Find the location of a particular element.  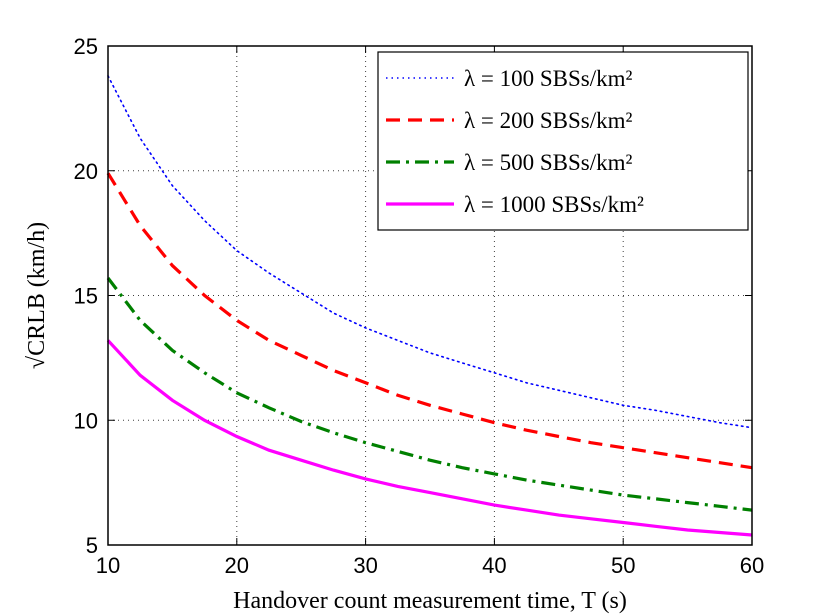

y-tick-label: 10 is located at coordinates (86, 420).